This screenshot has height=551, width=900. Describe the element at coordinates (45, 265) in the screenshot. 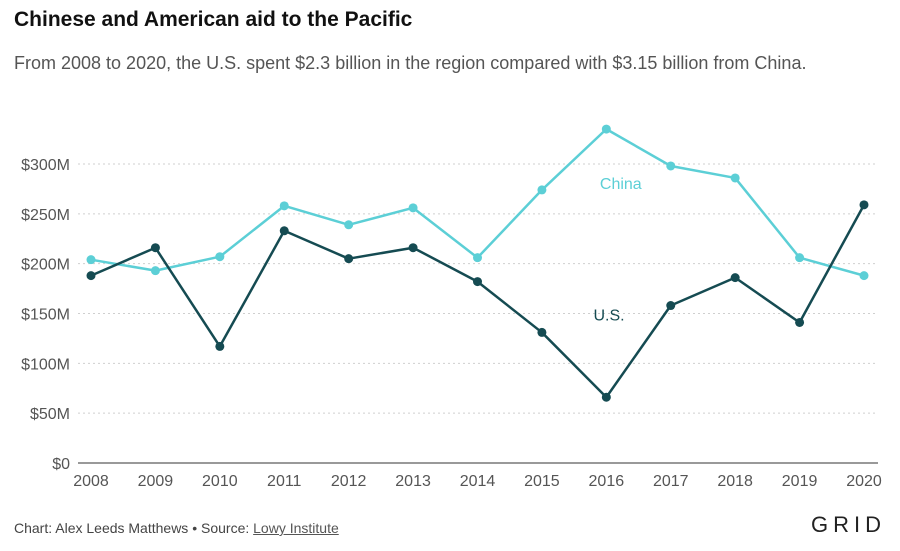

I see `y-tick-label: $200M` at that location.